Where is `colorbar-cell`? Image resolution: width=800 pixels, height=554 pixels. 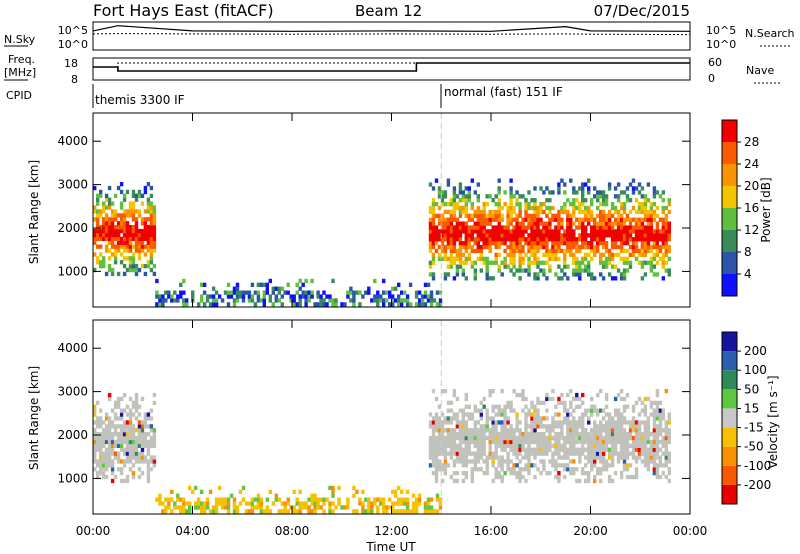
colorbar-cell is located at coordinates (729, 285).